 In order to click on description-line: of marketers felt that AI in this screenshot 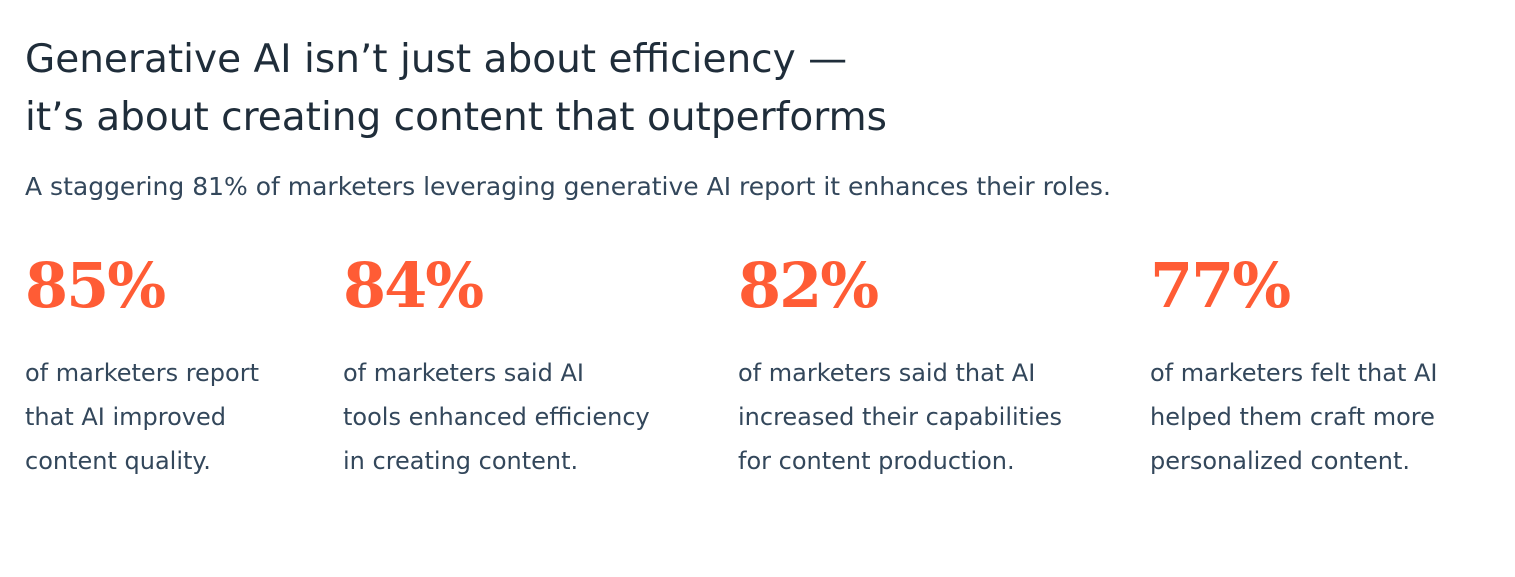, I will do `click(1294, 373)`.